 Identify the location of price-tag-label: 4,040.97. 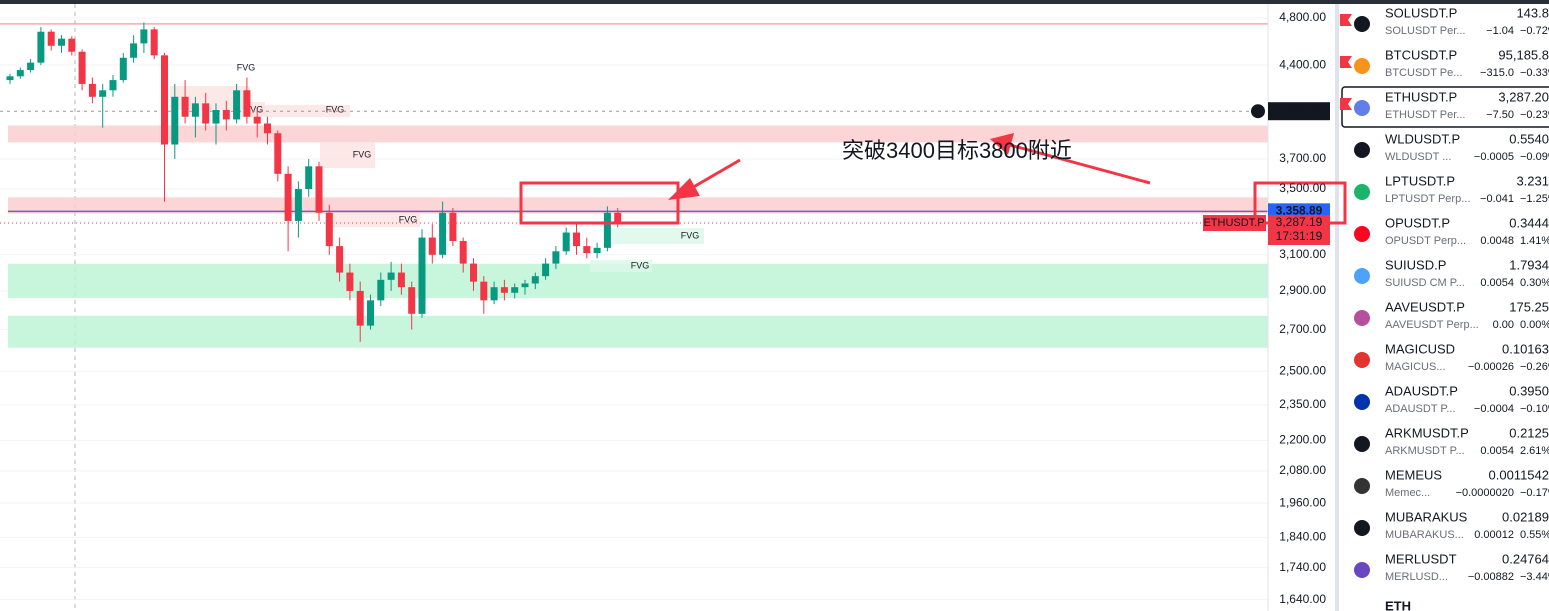
(1299, 110).